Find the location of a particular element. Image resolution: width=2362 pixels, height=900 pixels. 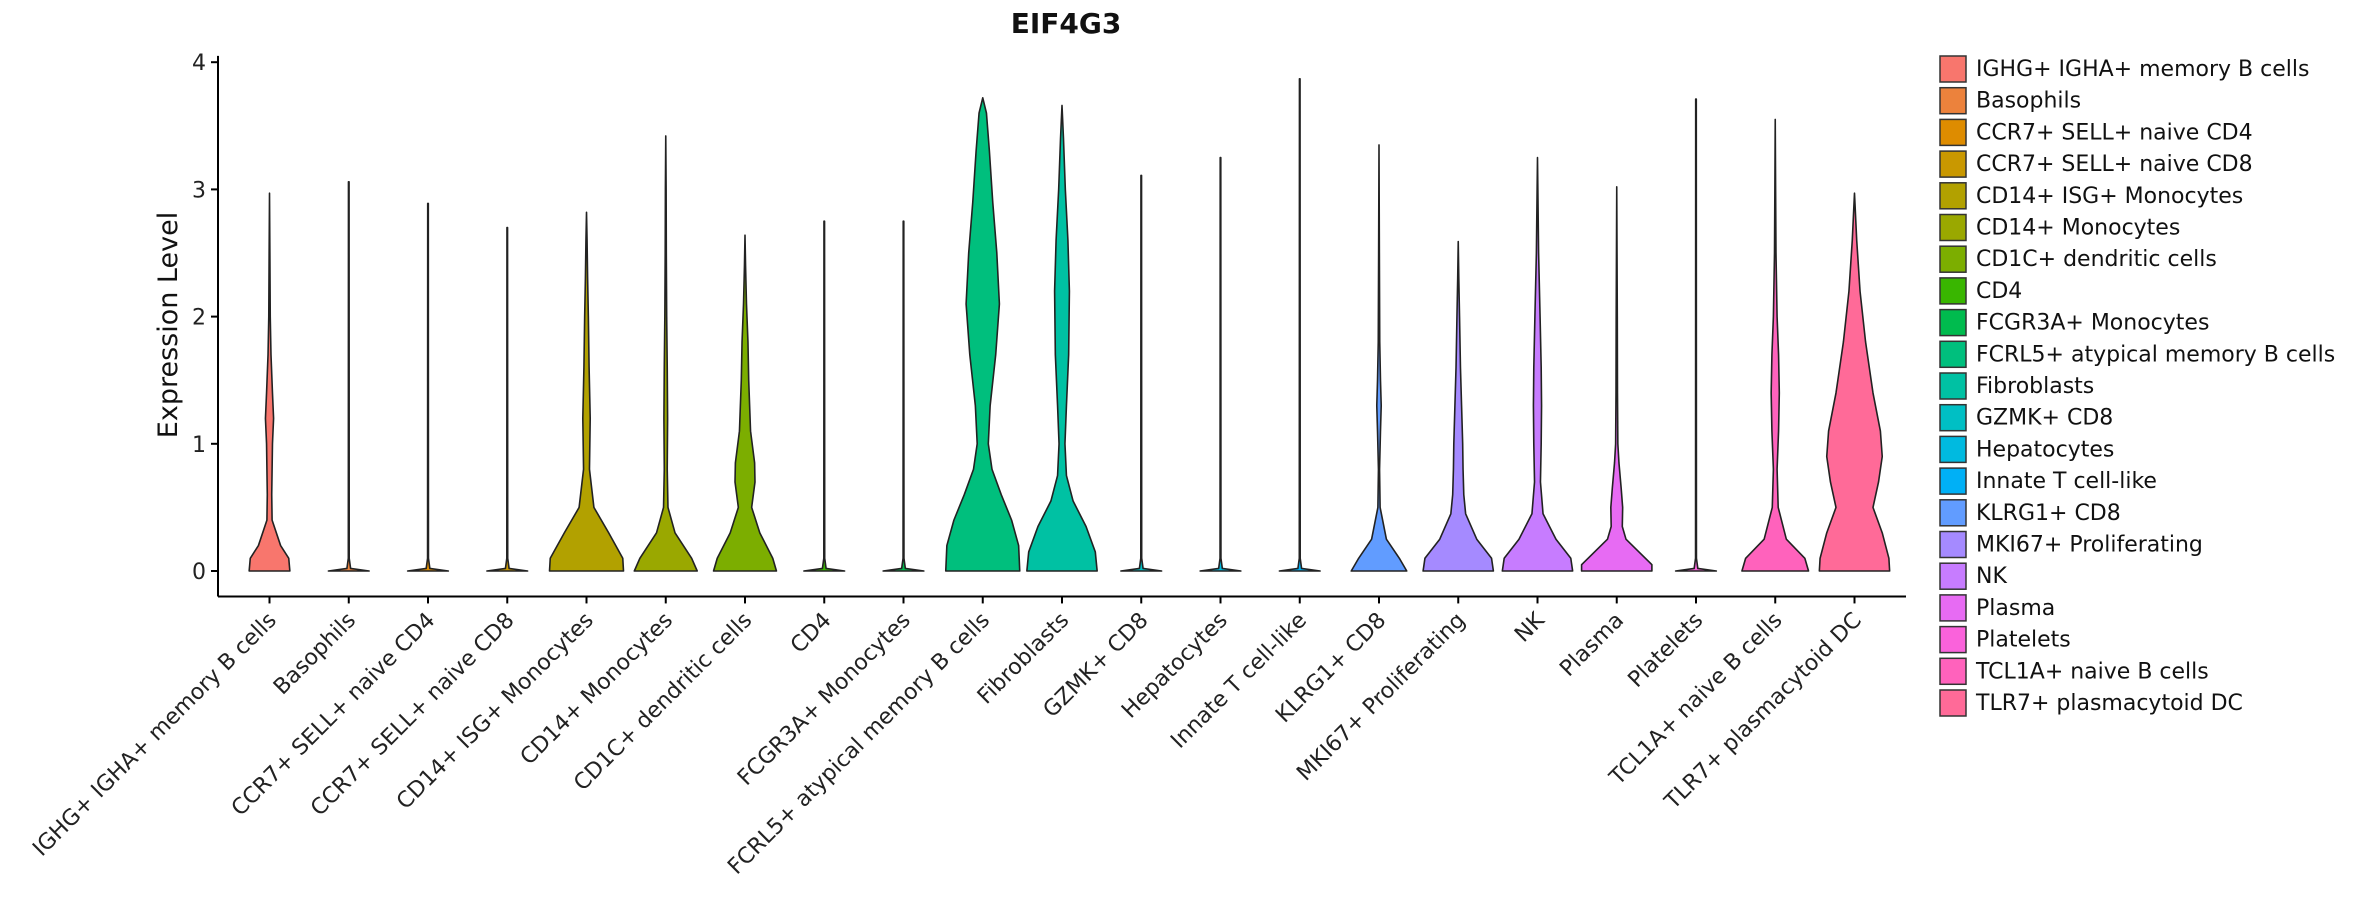

y-axis-title: Expression Level is located at coordinates (168, 325).